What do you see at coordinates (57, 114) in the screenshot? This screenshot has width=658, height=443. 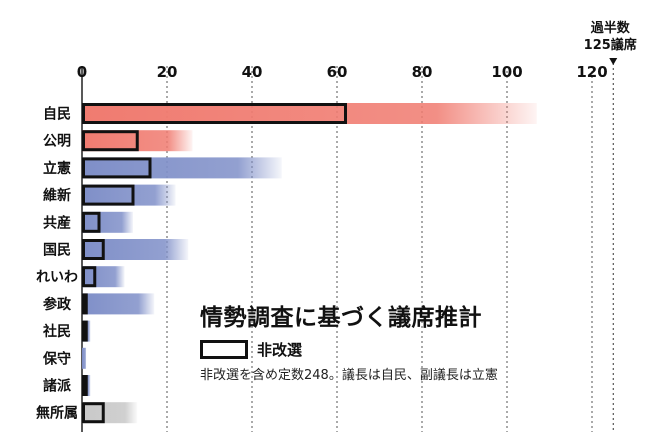 I see `category-label-0: 自民` at bounding box center [57, 114].